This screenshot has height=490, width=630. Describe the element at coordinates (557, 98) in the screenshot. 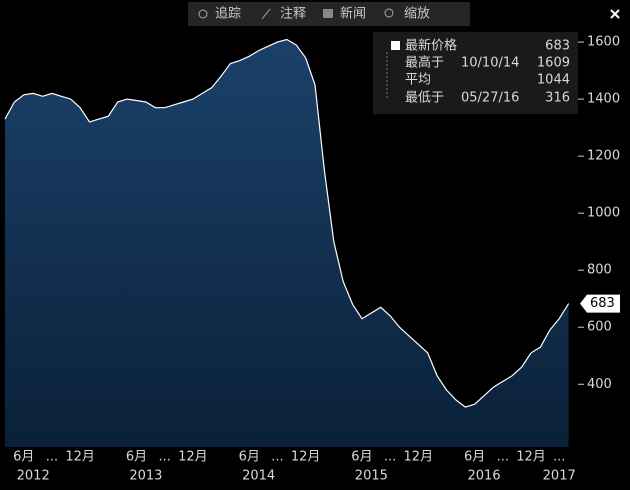

I see `legend-value: 316` at that location.